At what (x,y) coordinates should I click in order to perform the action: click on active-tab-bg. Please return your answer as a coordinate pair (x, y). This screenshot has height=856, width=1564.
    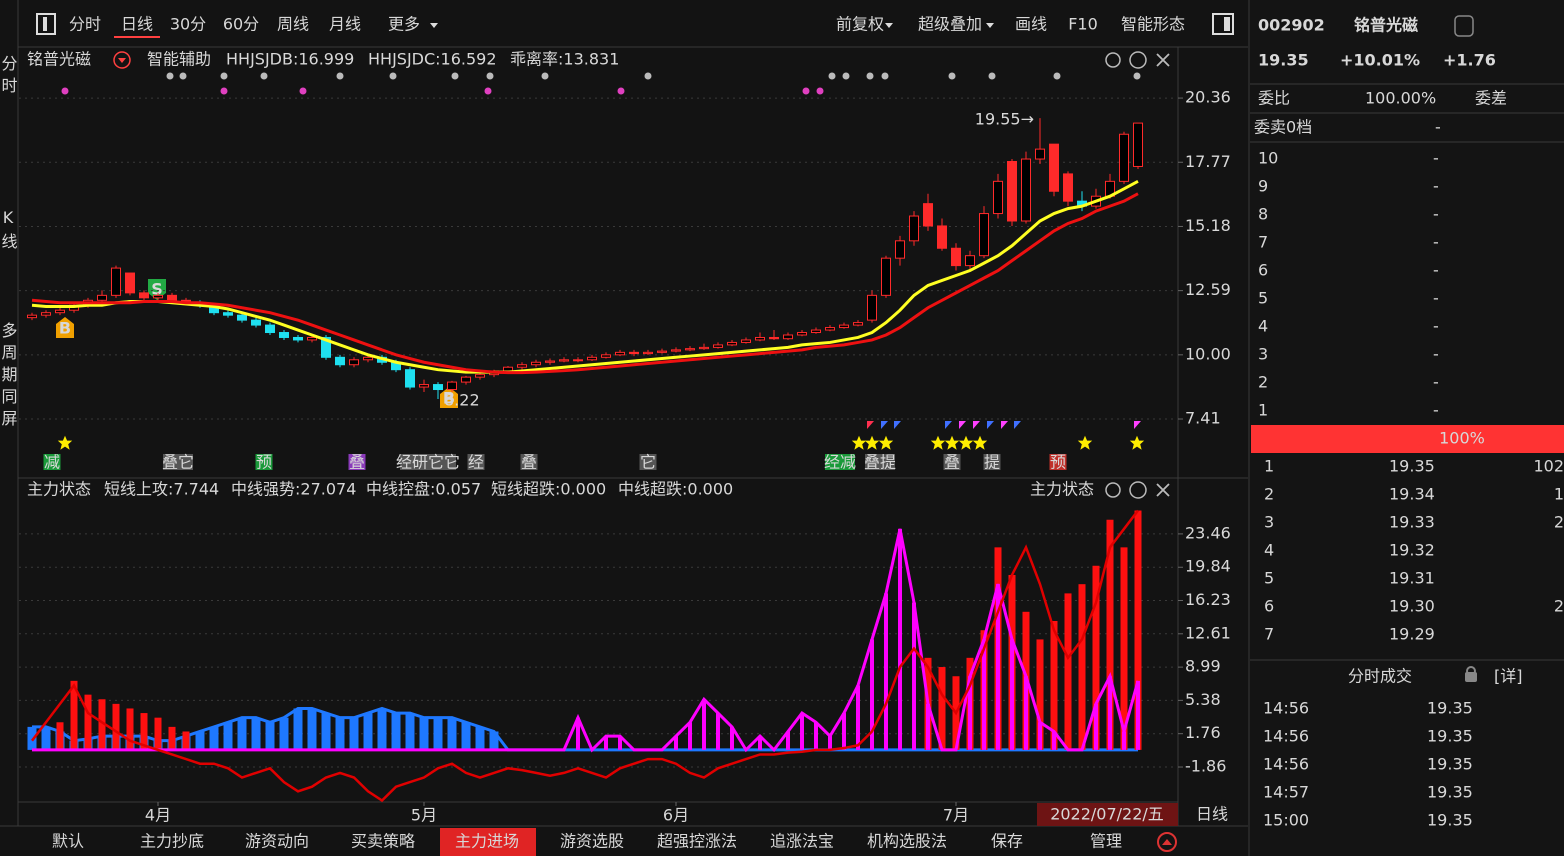
    Looking at the image, I should click on (488, 842).